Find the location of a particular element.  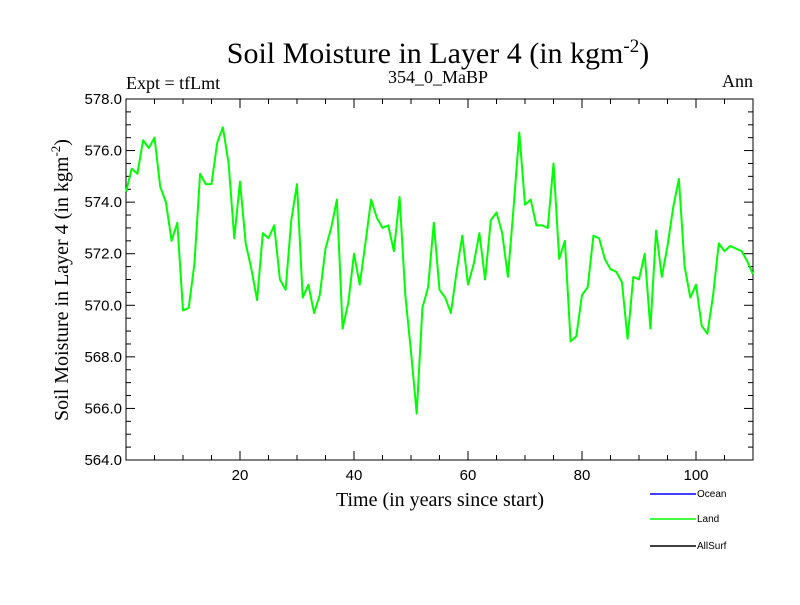

y-tick-label: 570.0 is located at coordinates (103, 305).